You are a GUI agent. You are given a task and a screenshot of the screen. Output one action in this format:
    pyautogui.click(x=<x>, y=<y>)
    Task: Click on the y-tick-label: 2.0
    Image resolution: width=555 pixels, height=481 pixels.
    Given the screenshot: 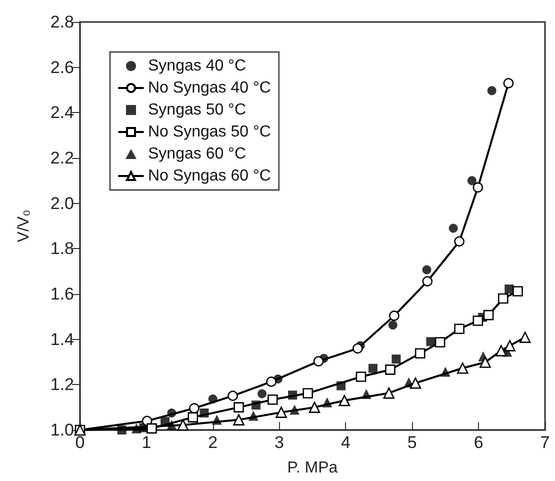 What is the action you would take?
    pyautogui.click(x=62, y=203)
    